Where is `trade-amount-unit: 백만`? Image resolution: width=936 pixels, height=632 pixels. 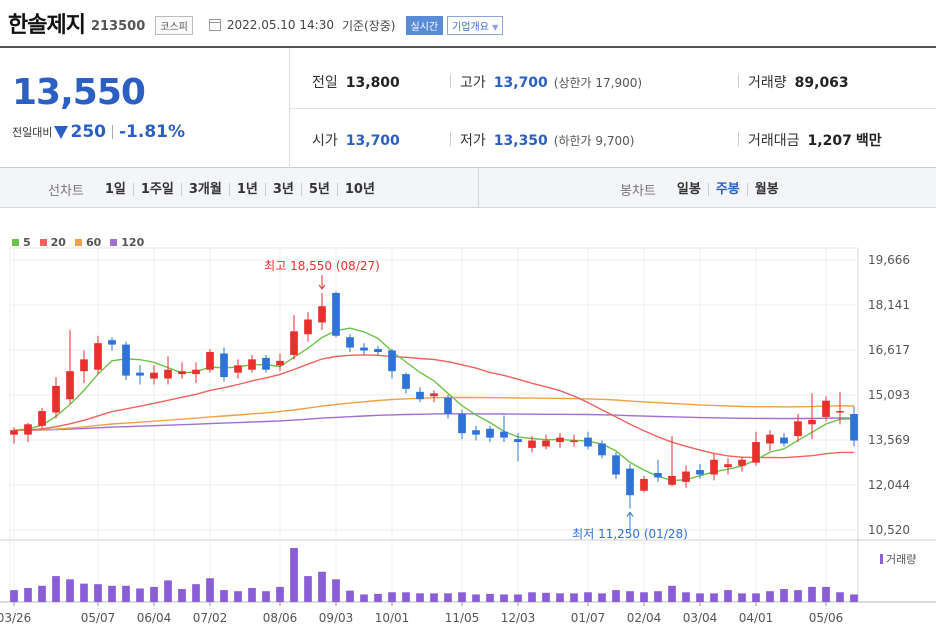
trade-amount-unit: 백만 is located at coordinates (868, 141).